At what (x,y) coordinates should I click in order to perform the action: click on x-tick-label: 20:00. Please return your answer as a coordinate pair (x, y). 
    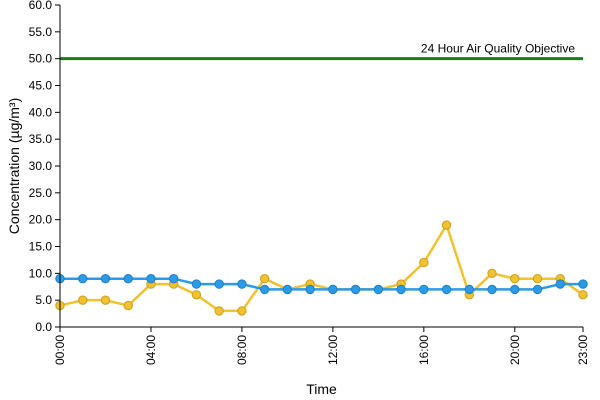
    Looking at the image, I should click on (515, 350).